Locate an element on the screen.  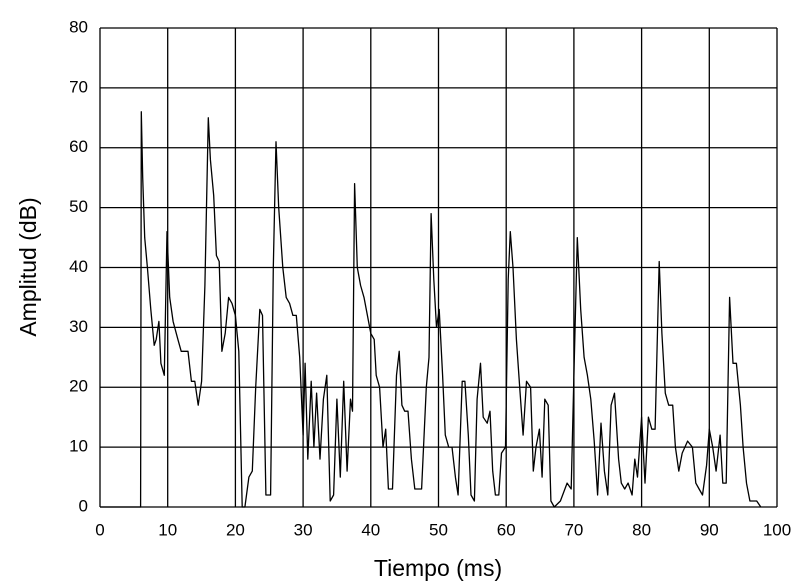
y-tick-label: 70 is located at coordinates (78, 86).